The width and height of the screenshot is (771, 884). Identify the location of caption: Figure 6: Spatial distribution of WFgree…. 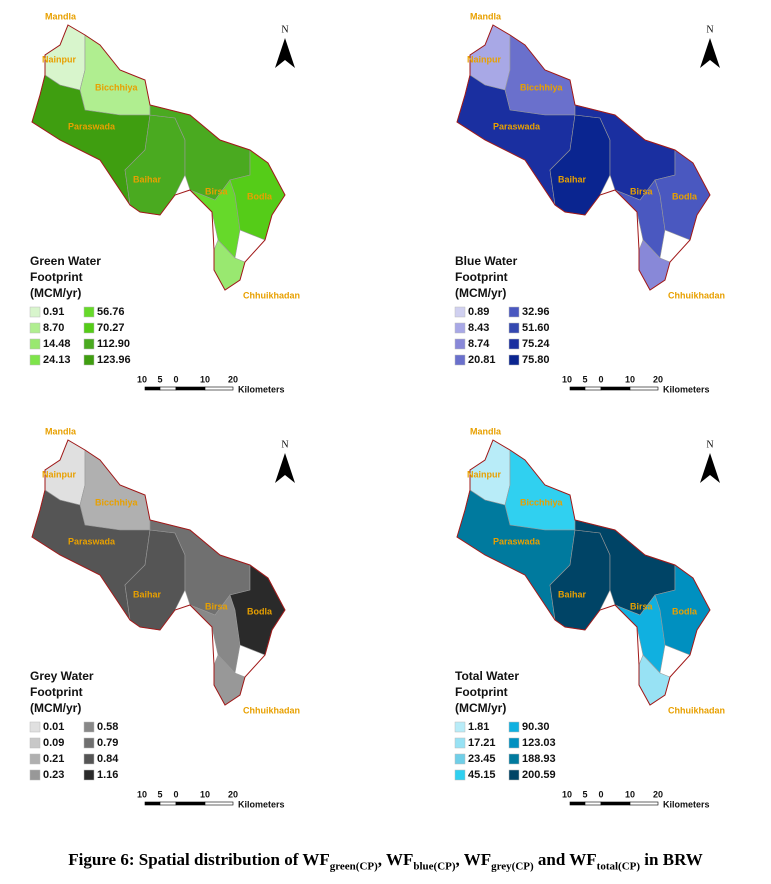
(385, 861).